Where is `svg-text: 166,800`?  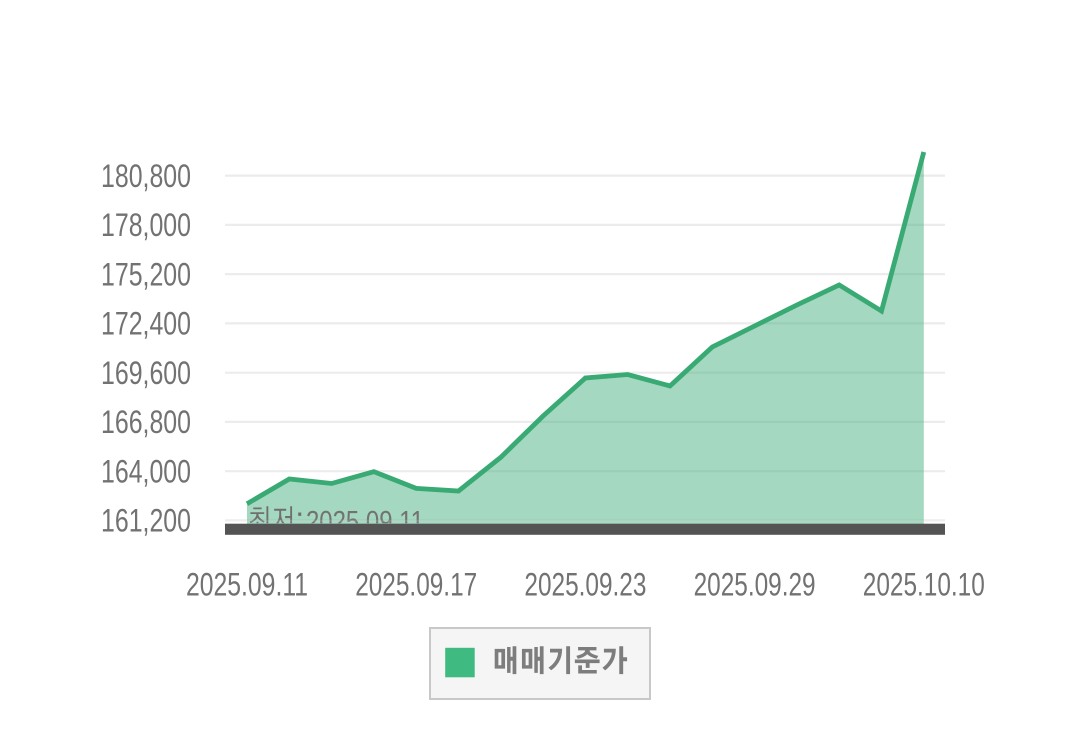
svg-text: 166,800 is located at coordinates (146, 422).